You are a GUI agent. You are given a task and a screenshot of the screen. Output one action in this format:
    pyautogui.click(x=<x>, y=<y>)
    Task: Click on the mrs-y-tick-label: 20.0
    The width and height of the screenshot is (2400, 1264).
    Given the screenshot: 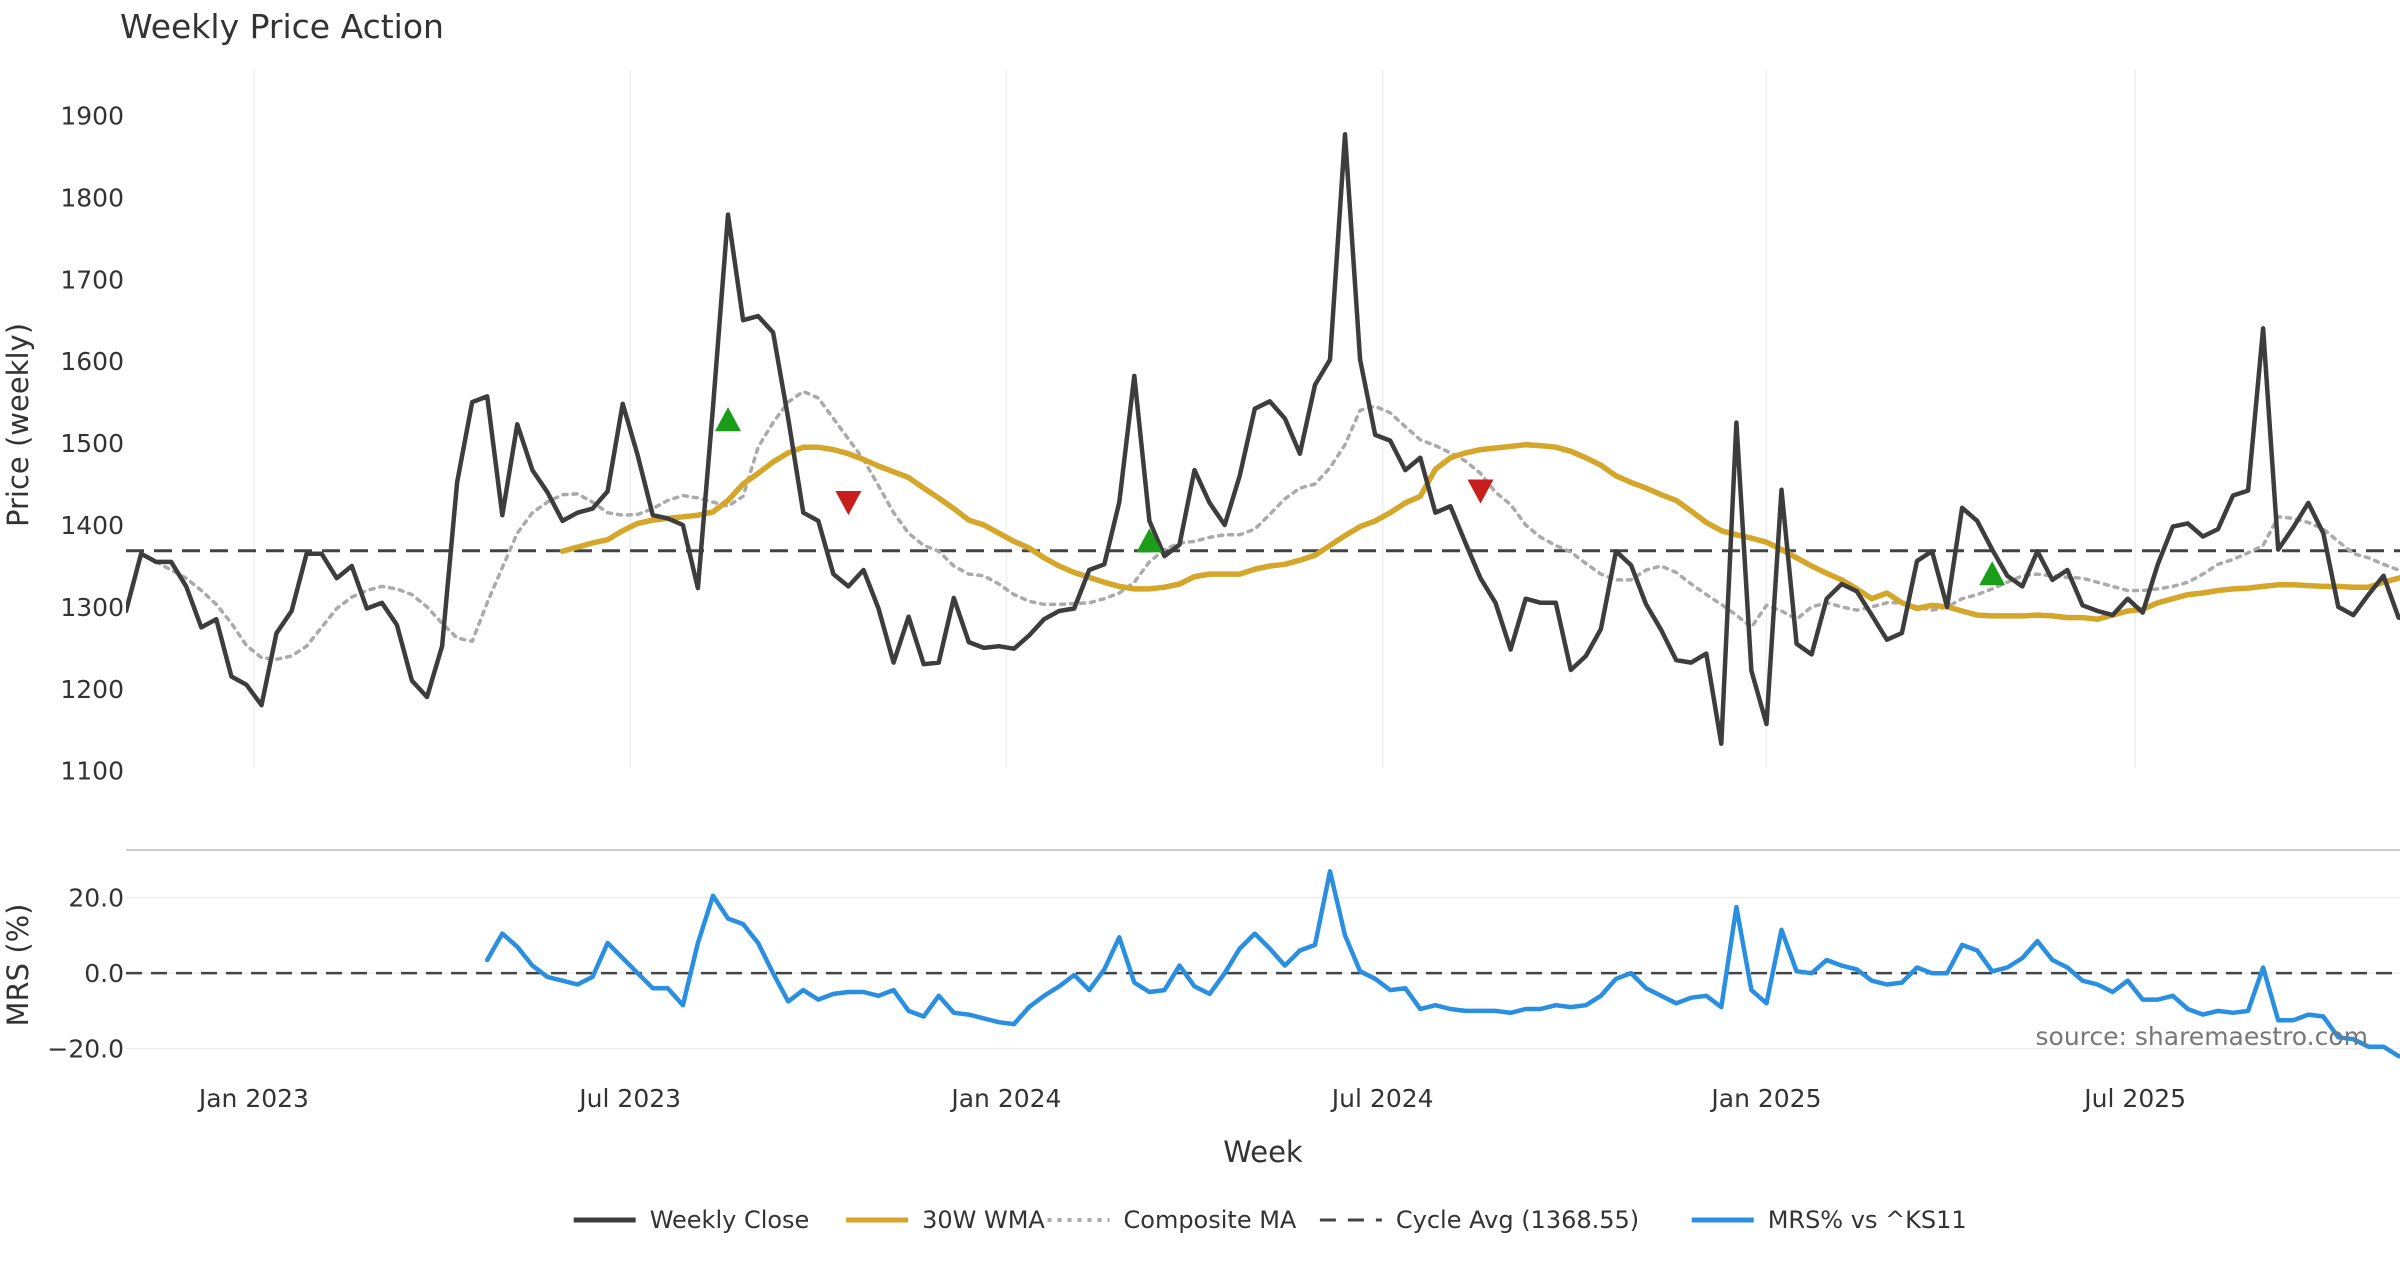 What is the action you would take?
    pyautogui.click(x=96, y=898)
    